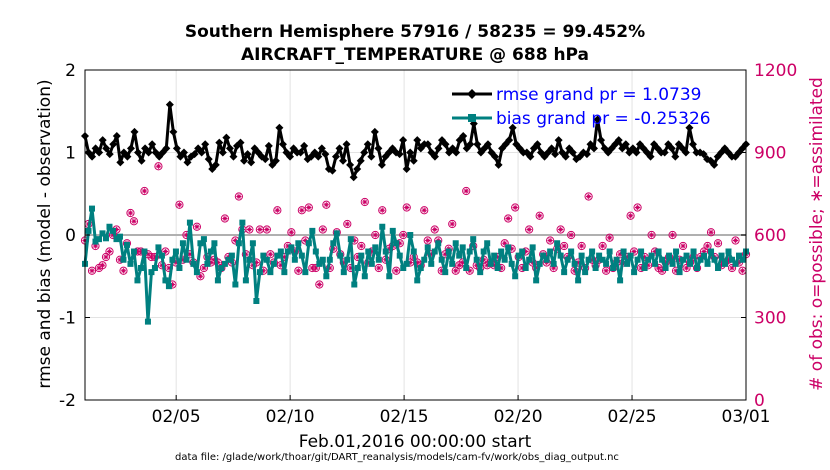  I want to click on y2-tick-label: 600, so click(770, 236).